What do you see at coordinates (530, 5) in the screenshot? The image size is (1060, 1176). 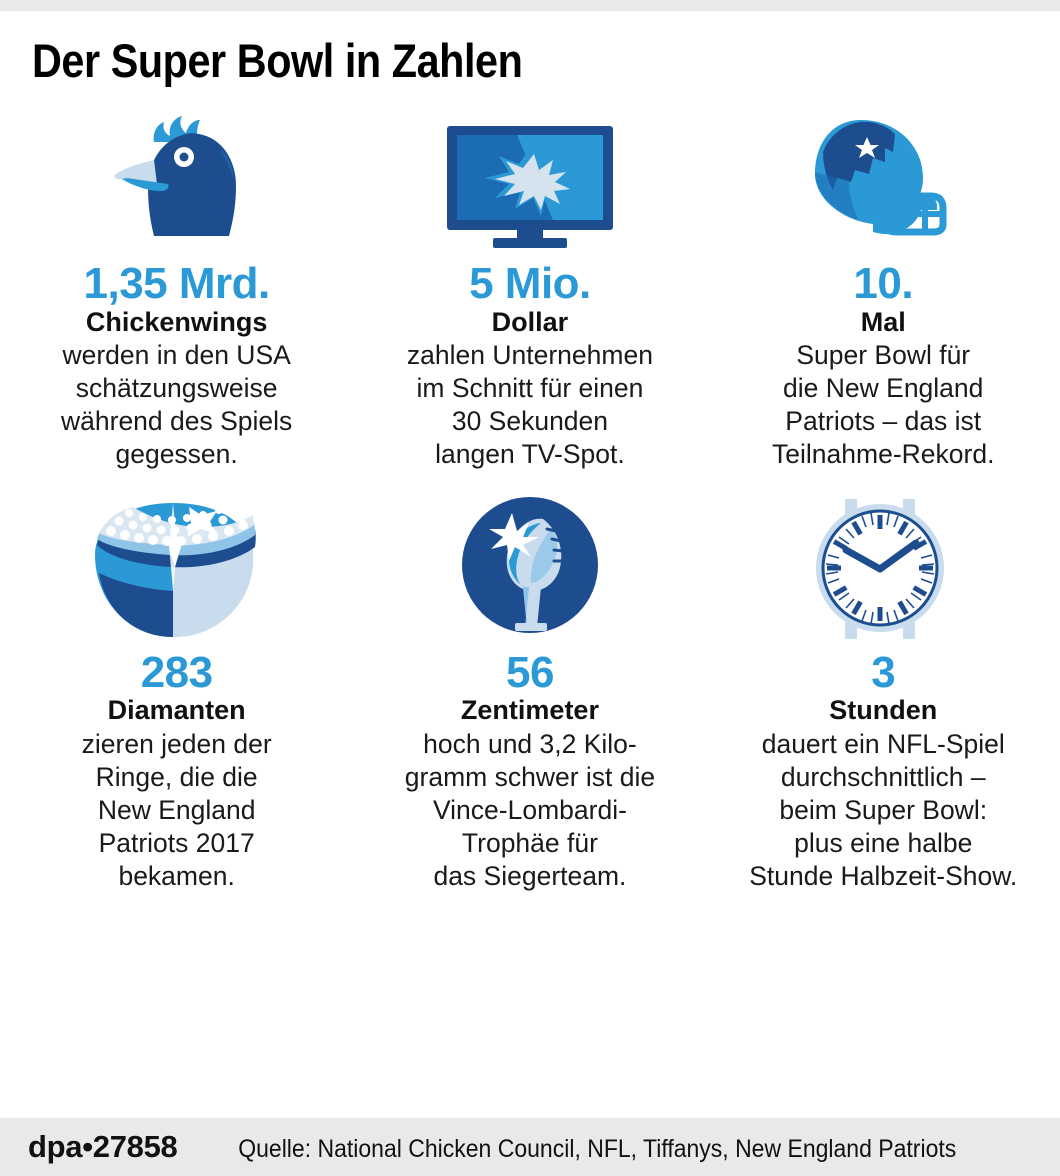 I see `top-divider-band` at bounding box center [530, 5].